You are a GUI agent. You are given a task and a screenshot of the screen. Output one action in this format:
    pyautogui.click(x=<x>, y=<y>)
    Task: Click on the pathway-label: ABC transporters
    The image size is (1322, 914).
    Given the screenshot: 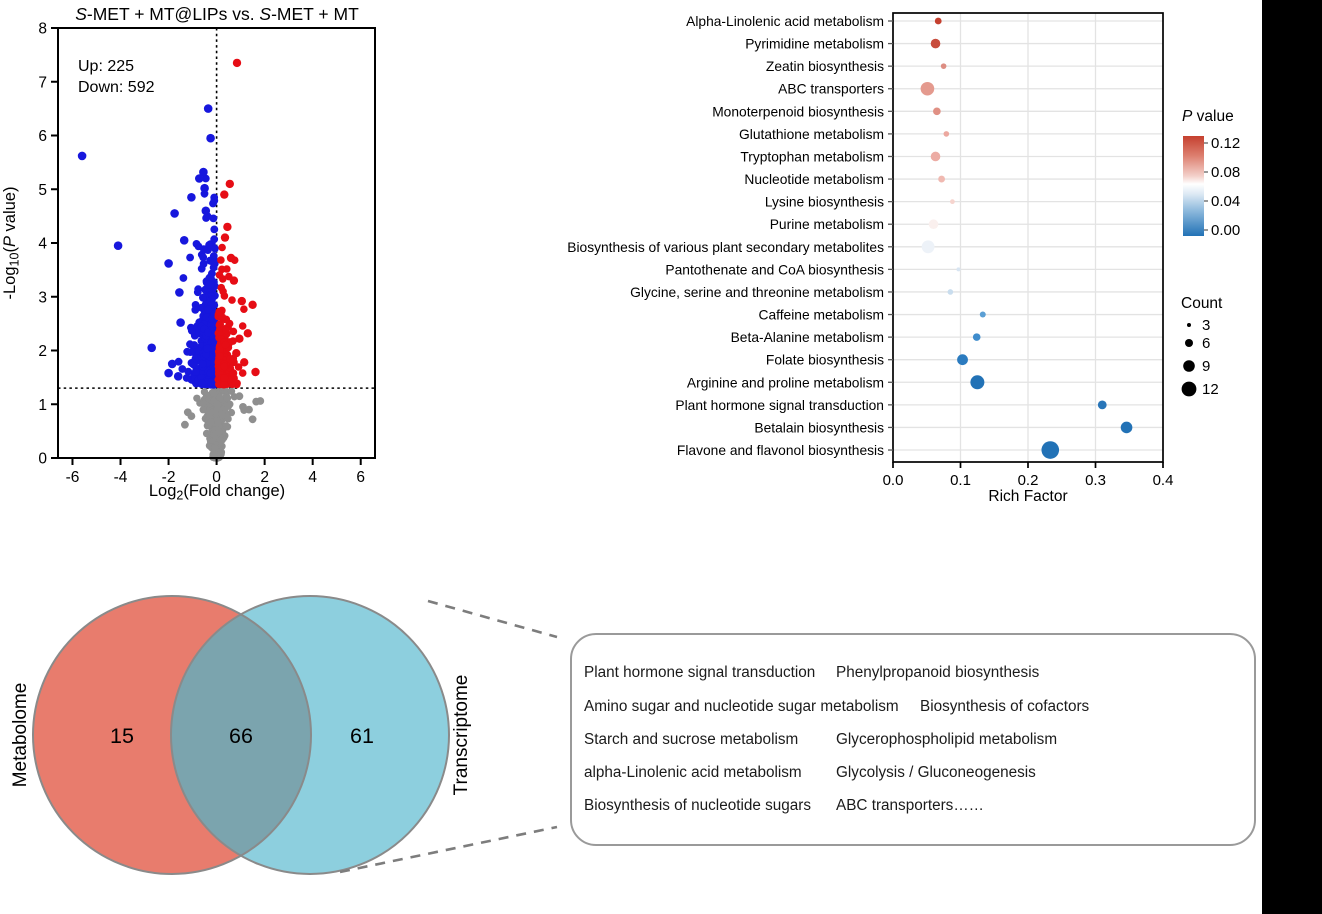 What is the action you would take?
    pyautogui.click(x=831, y=89)
    